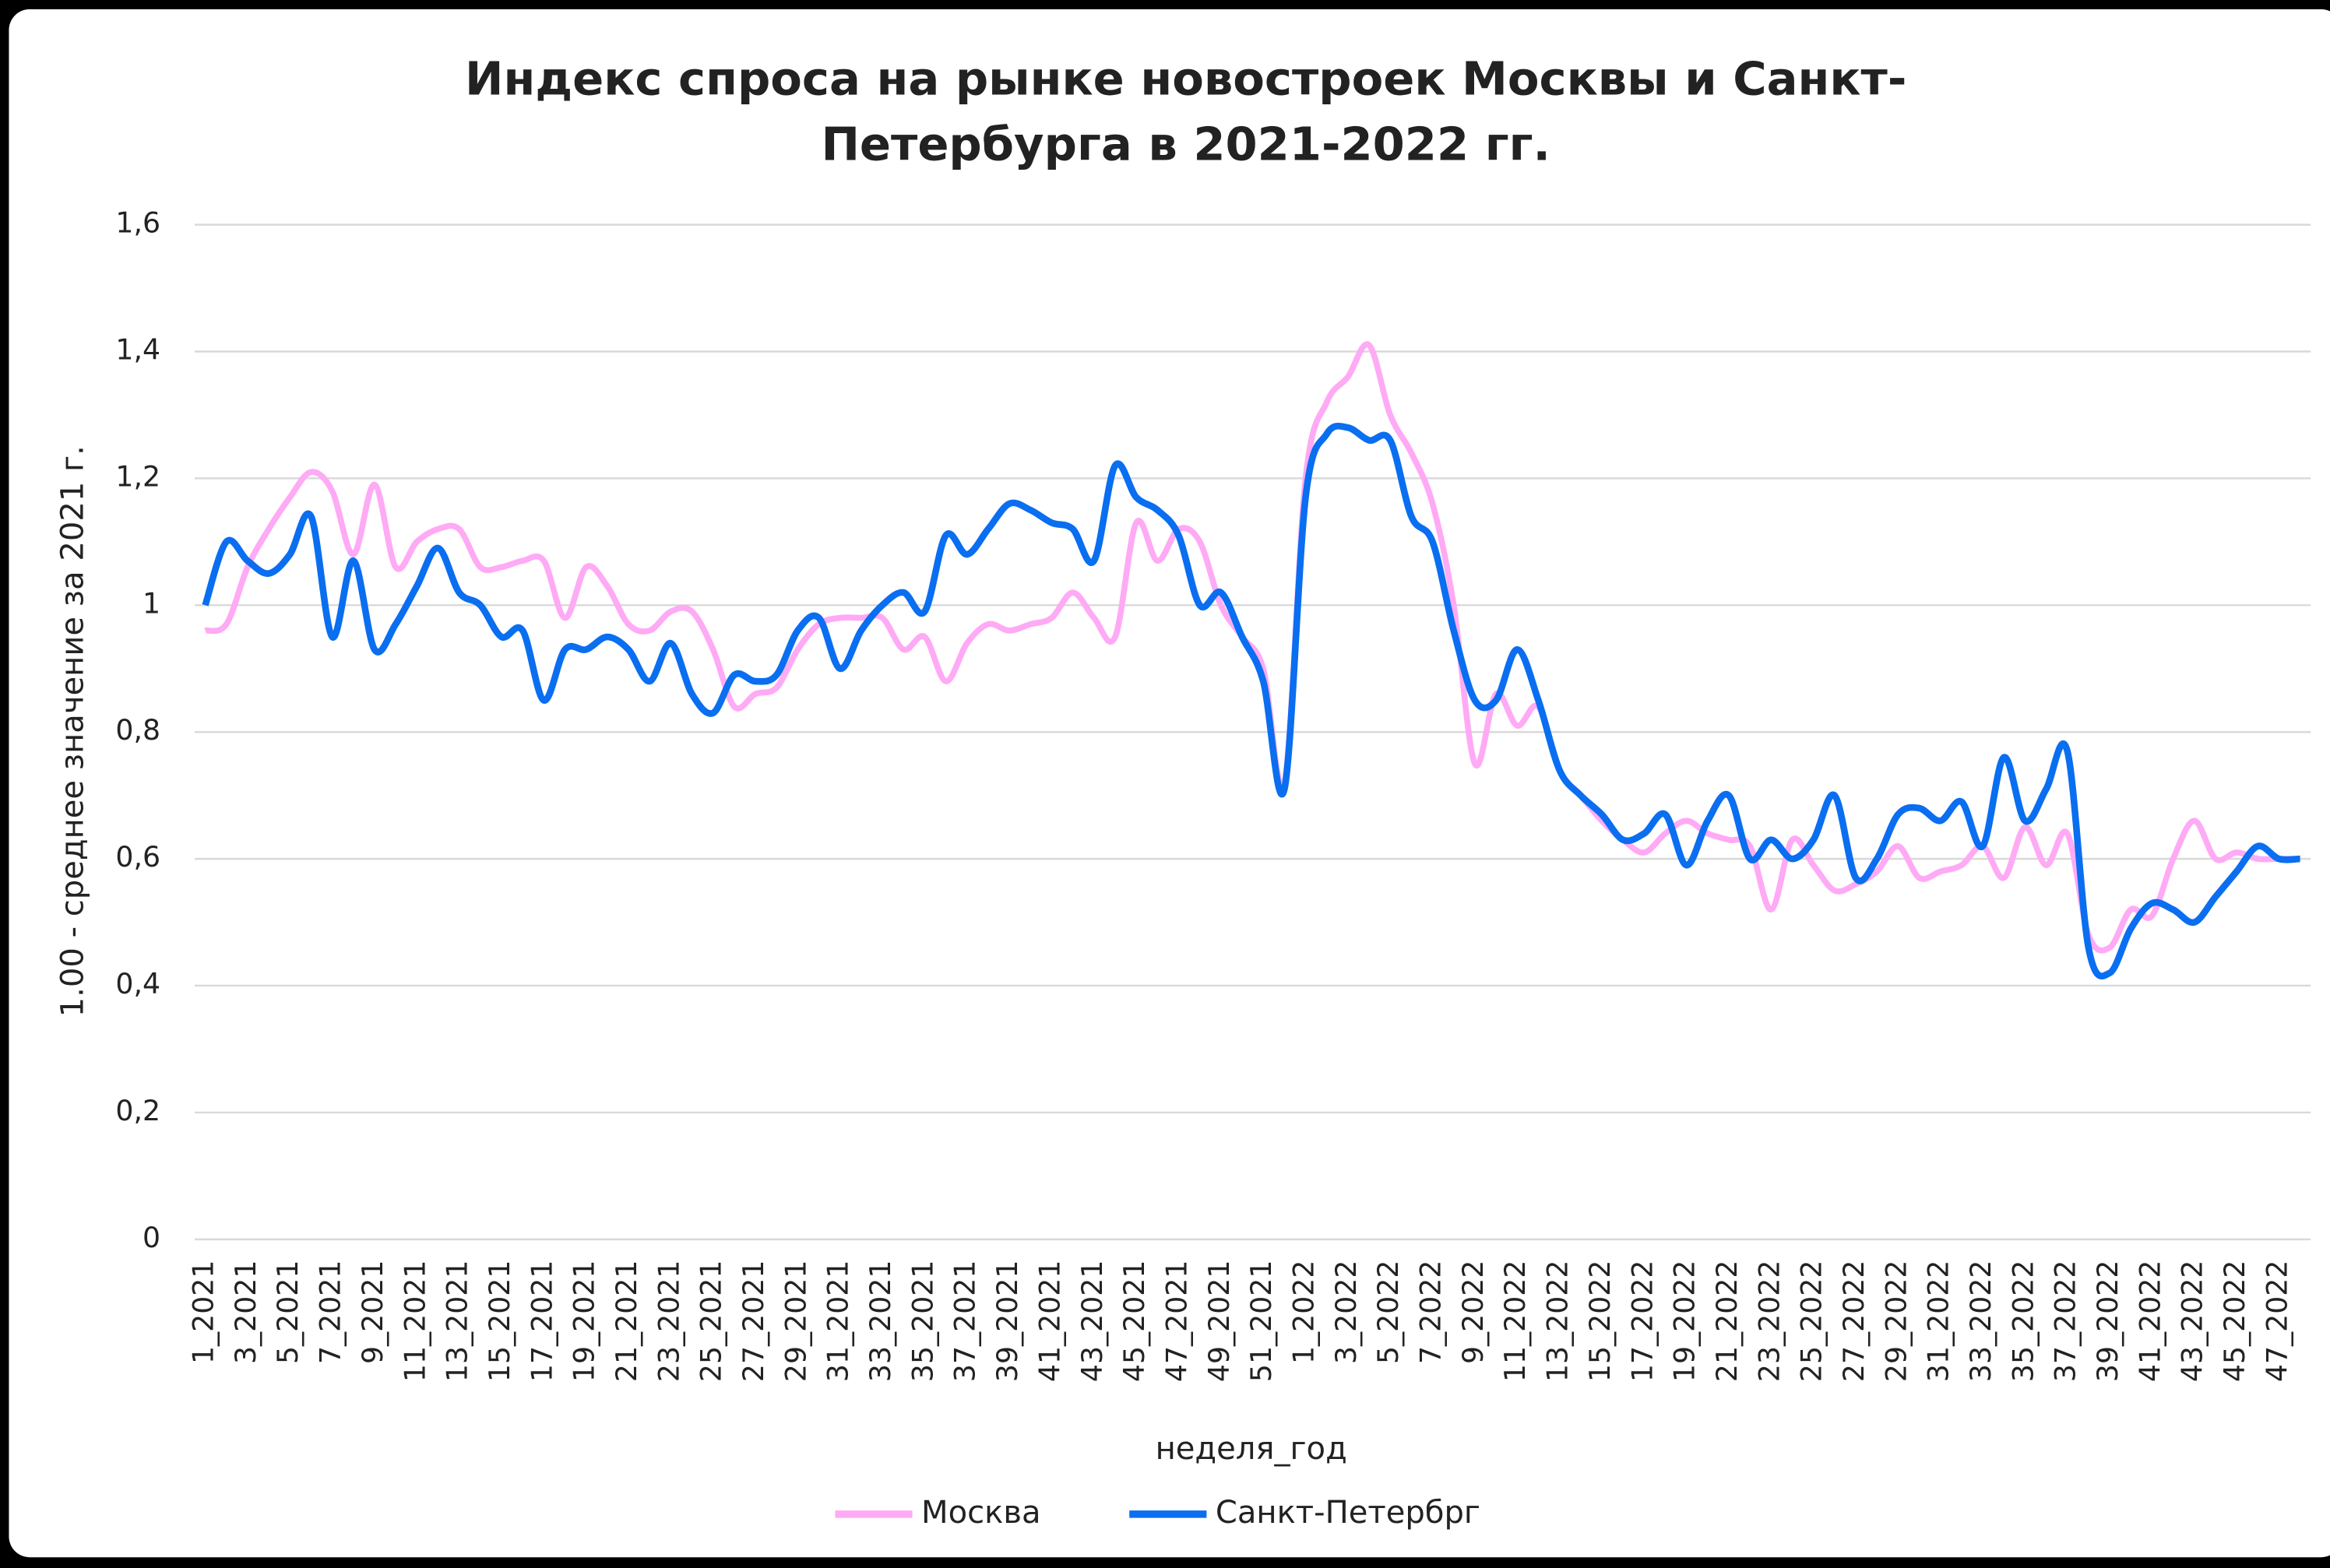 Image resolution: width=2330 pixels, height=1568 pixels. I want to click on x-tick-label: 9_2021, so click(372, 1312).